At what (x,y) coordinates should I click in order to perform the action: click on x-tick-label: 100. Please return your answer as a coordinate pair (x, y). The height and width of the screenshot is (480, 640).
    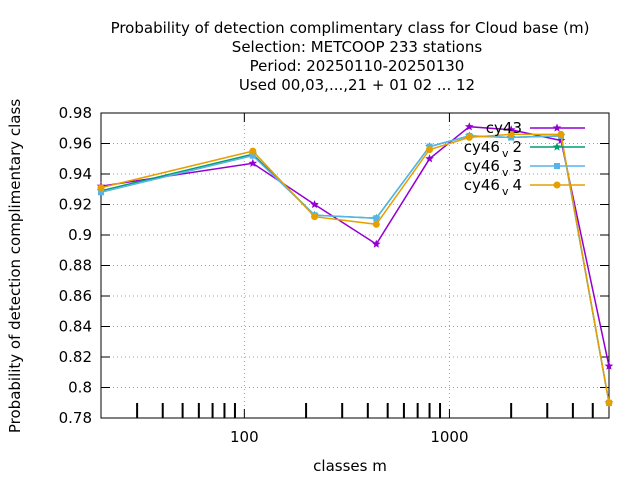
    Looking at the image, I should click on (244, 437).